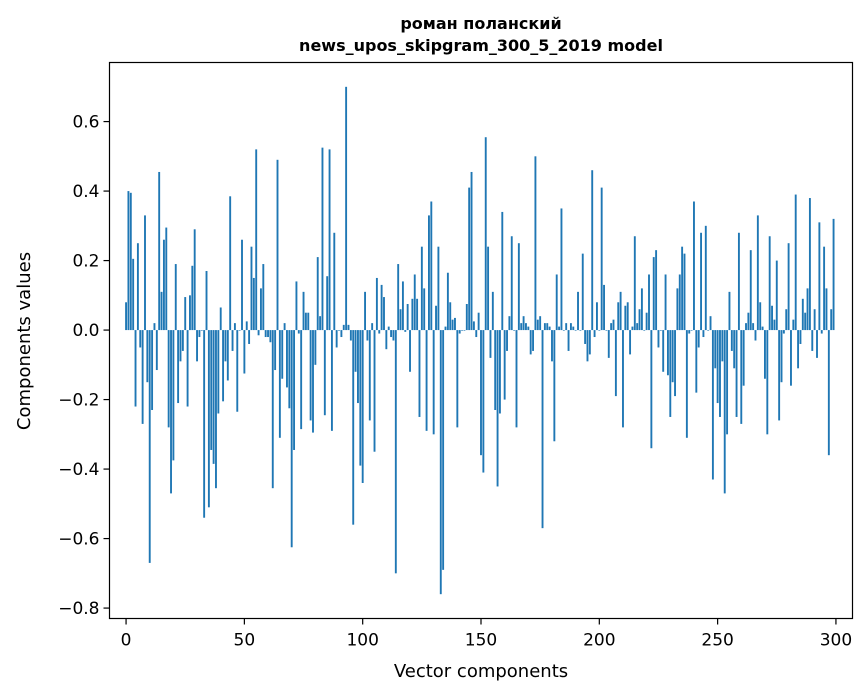 This screenshot has width=867, height=696. What do you see at coordinates (481, 45) in the screenshot?
I see `chart-subtitle: news_upos_skipgram_300_5_2019 model` at bounding box center [481, 45].